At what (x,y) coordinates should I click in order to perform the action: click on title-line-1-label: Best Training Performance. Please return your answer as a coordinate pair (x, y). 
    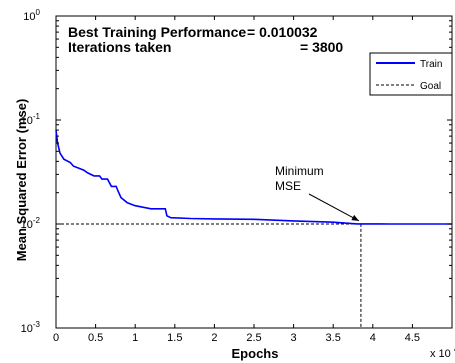
    Looking at the image, I should click on (157, 32).